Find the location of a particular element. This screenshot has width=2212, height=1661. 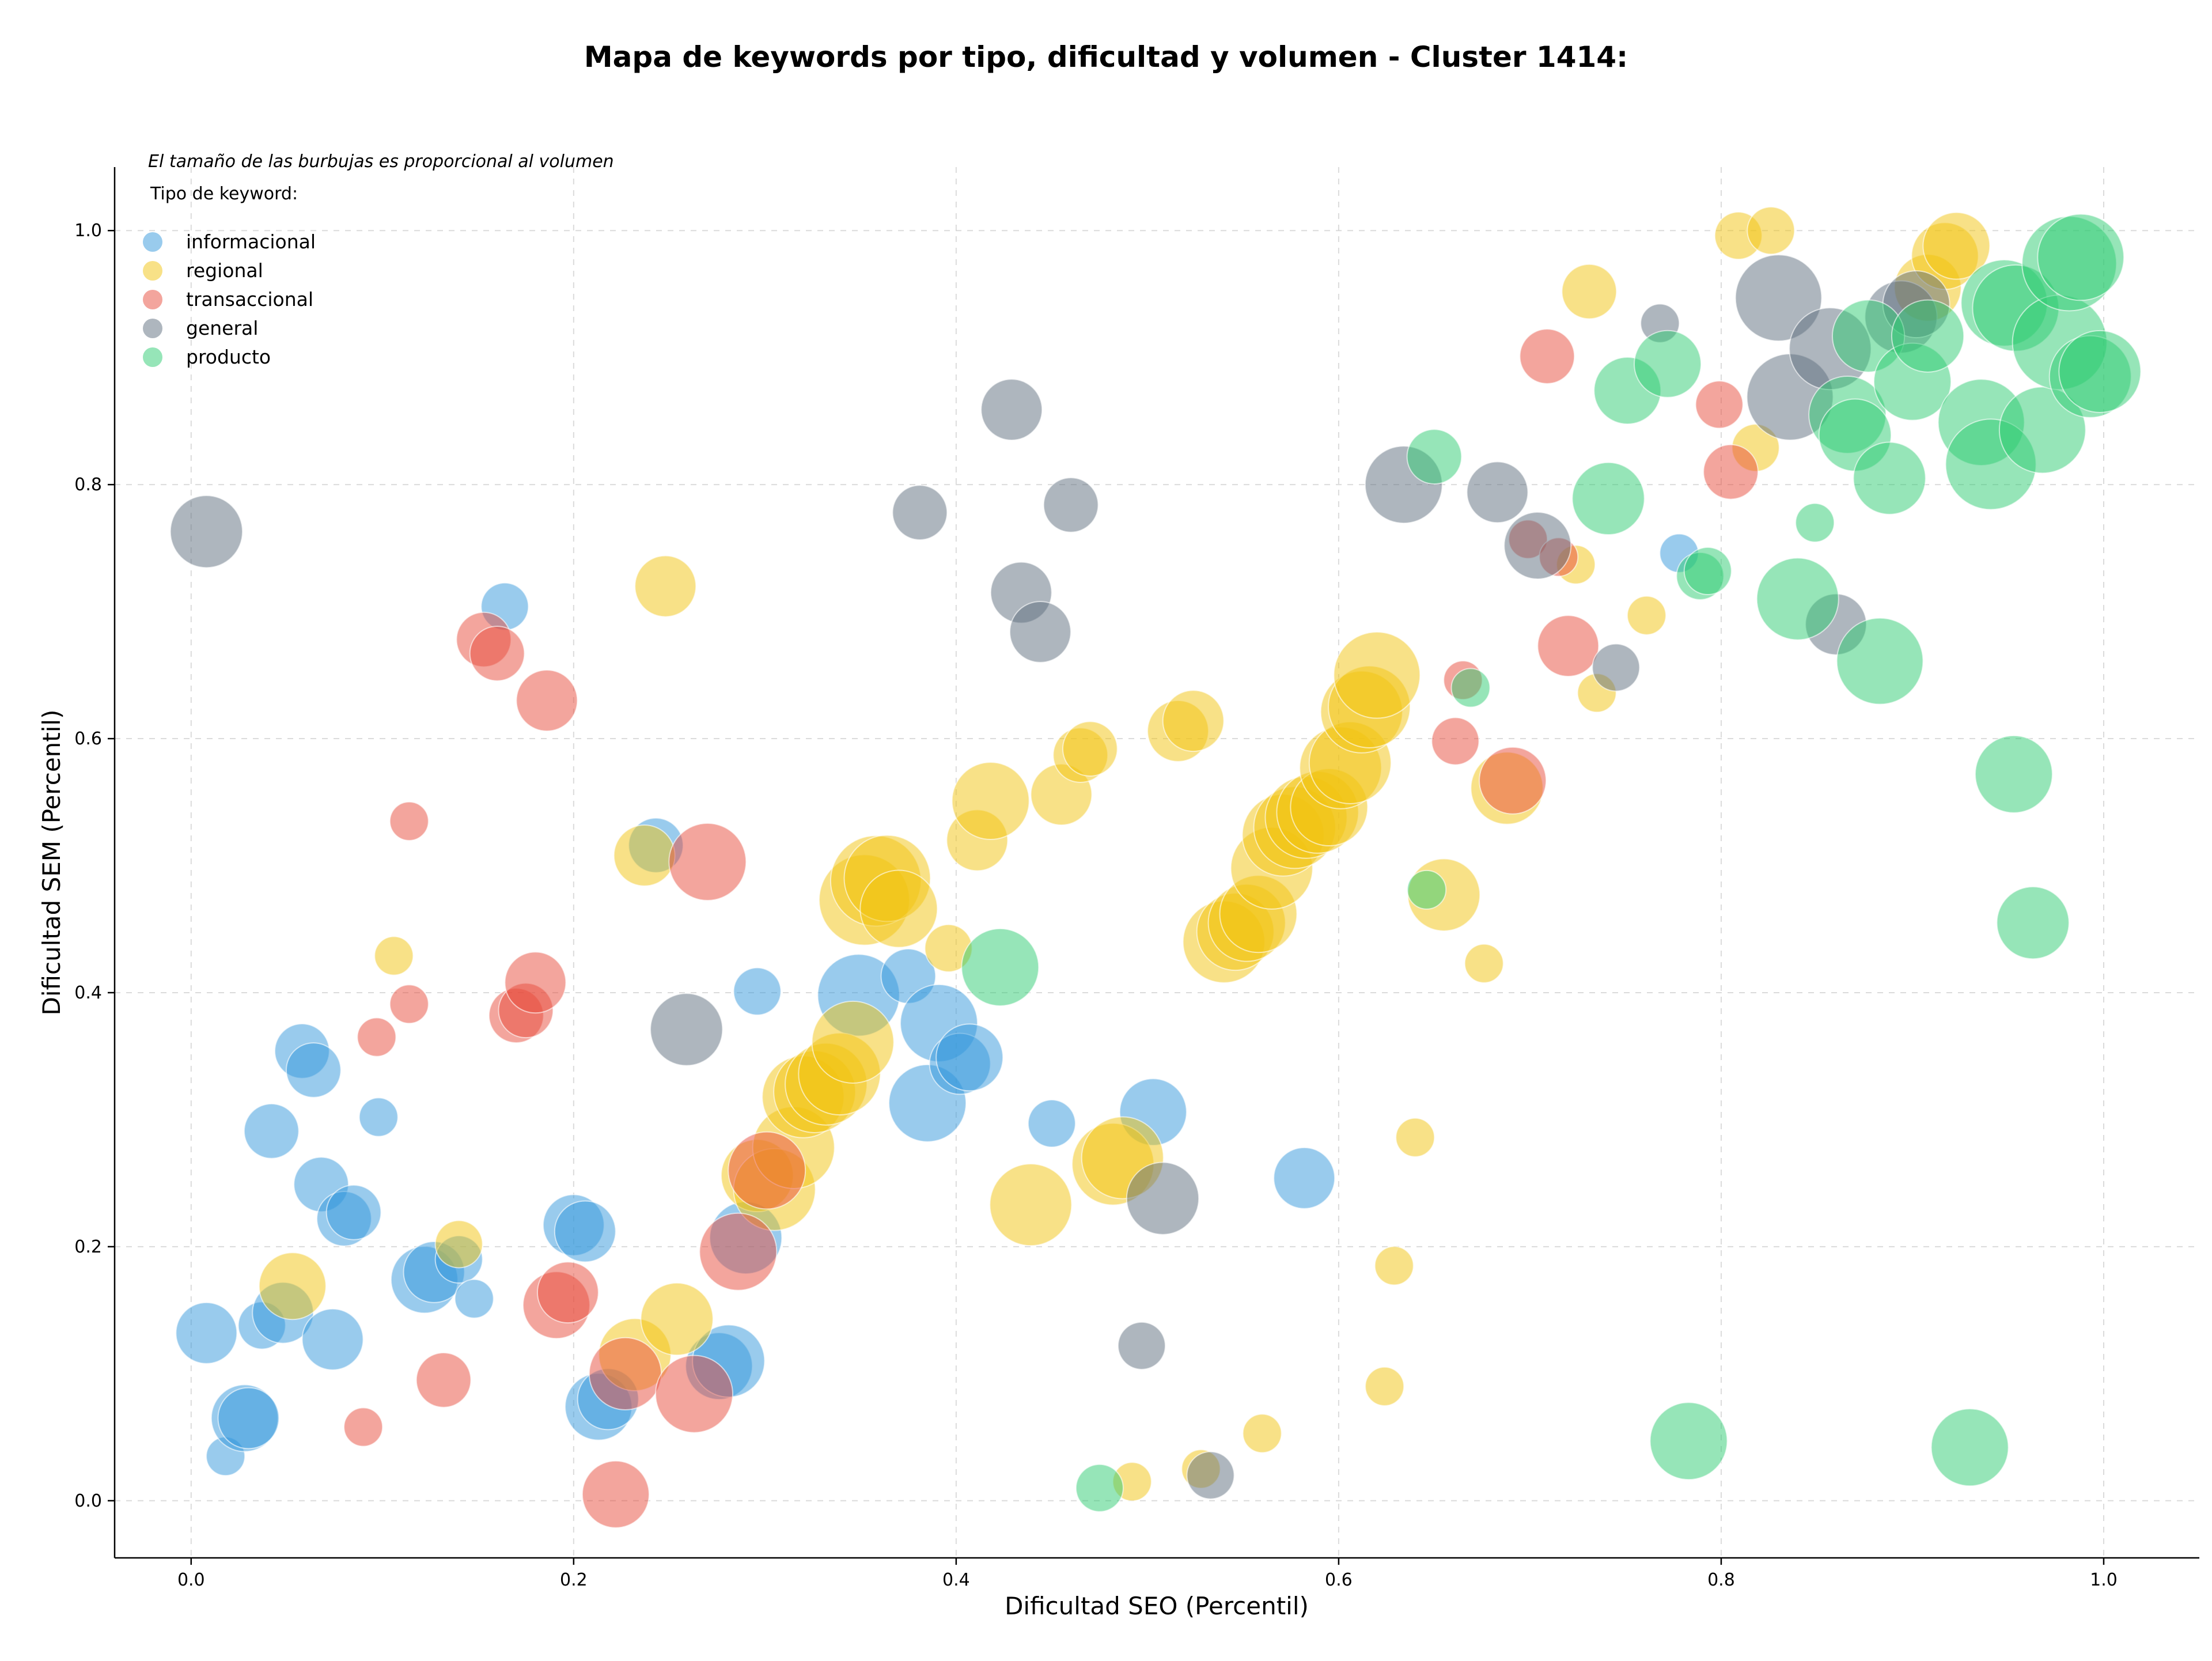

y-tick-label: 0.2 is located at coordinates (88, 1247).